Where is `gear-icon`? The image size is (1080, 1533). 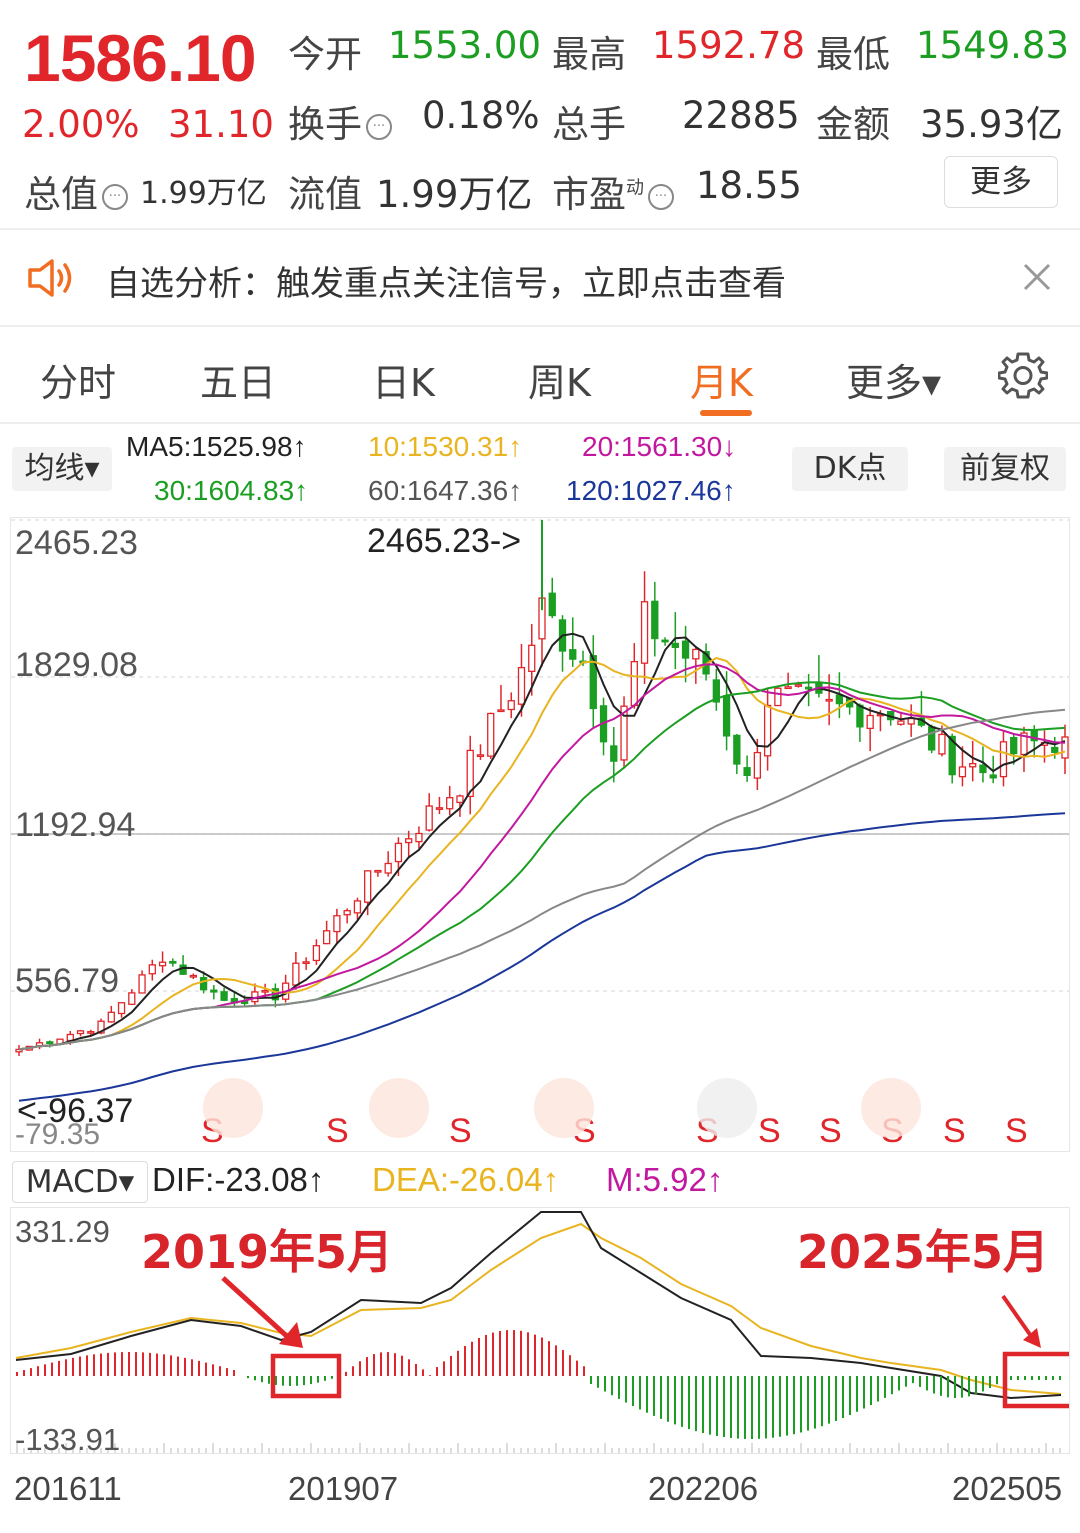
gear-icon is located at coordinates (1023, 375).